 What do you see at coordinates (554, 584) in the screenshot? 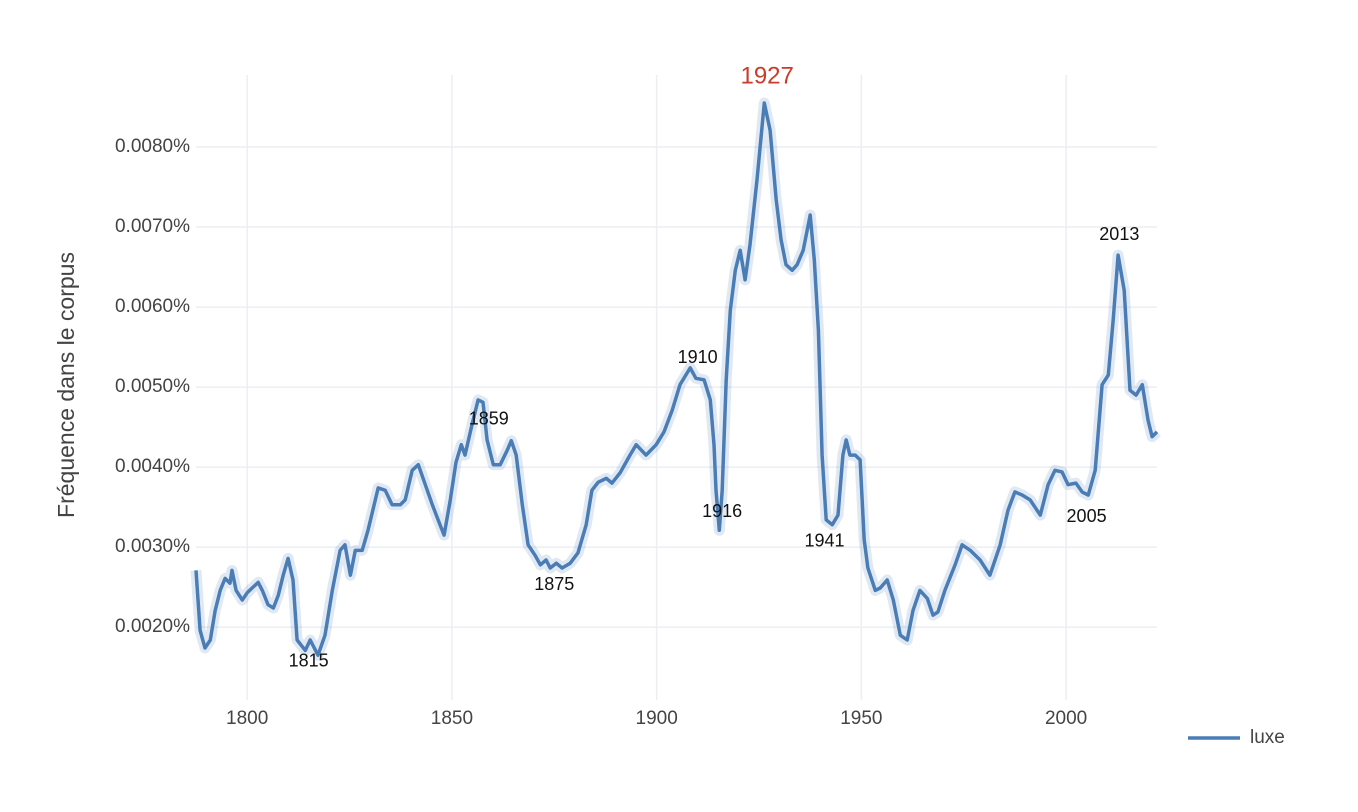
I see `annotation: 1875` at bounding box center [554, 584].